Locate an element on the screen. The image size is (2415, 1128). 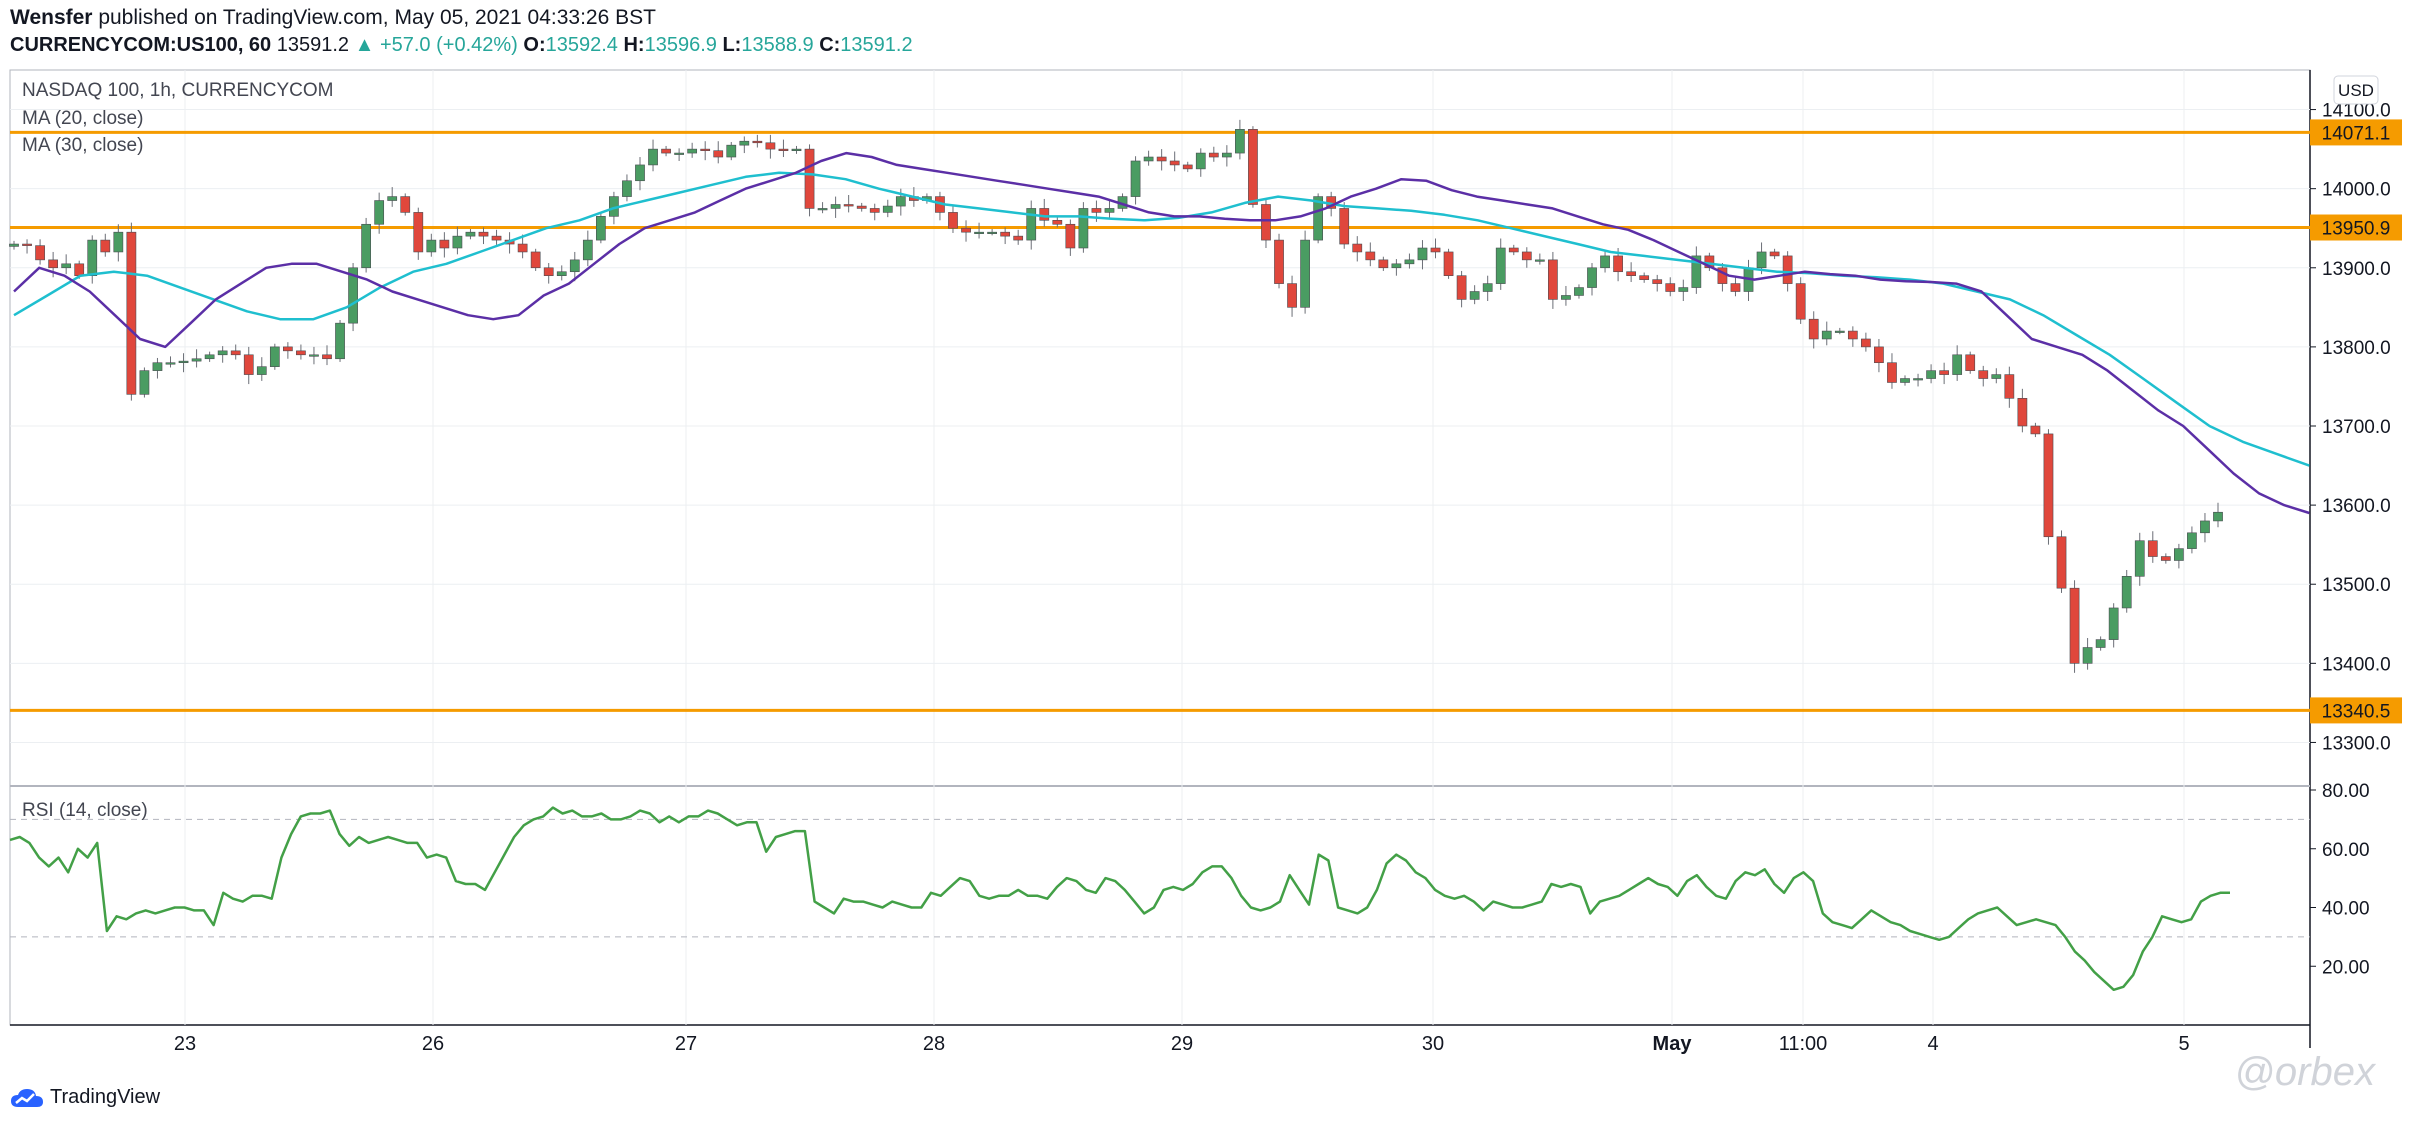
ma20-legend: MA (20, close) is located at coordinates (83, 118).